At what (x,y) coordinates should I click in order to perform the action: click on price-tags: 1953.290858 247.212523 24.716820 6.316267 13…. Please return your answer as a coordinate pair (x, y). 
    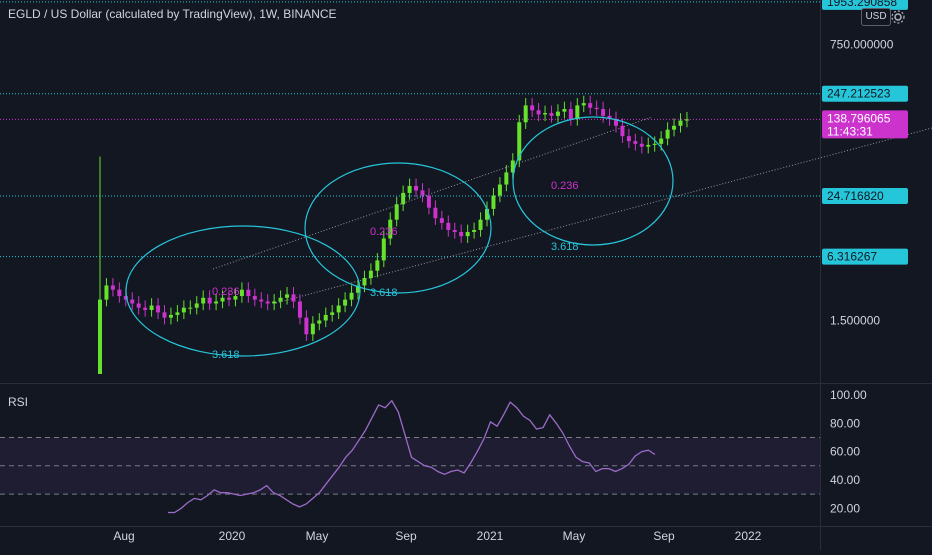
    Looking at the image, I should click on (865, 132).